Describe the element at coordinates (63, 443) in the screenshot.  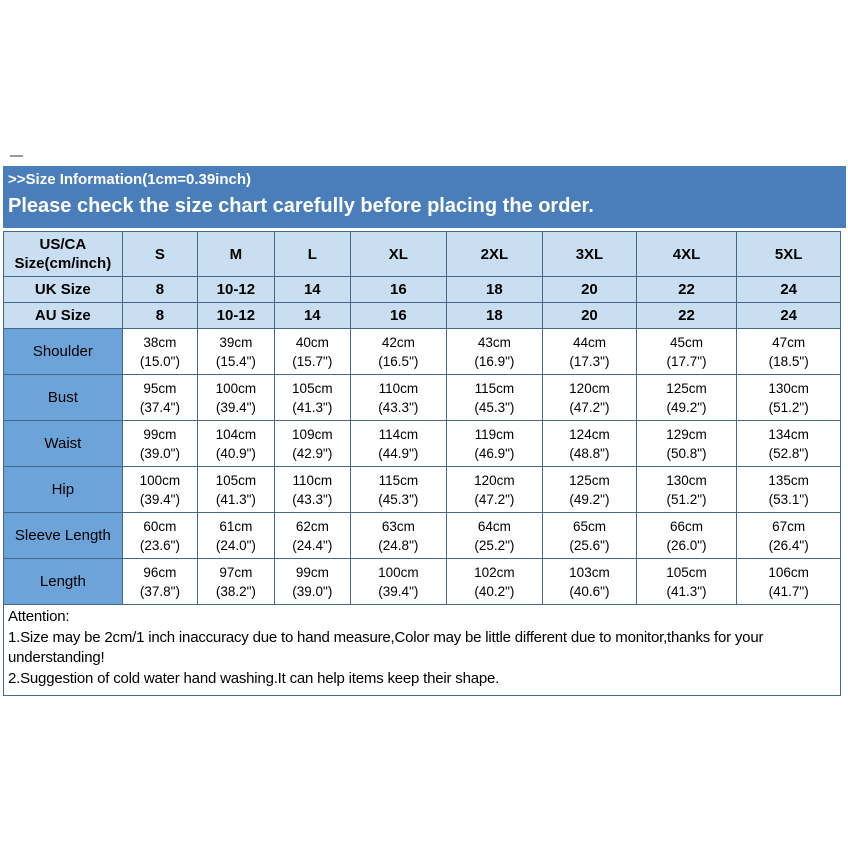
I see `measure-label-waist: Waist` at that location.